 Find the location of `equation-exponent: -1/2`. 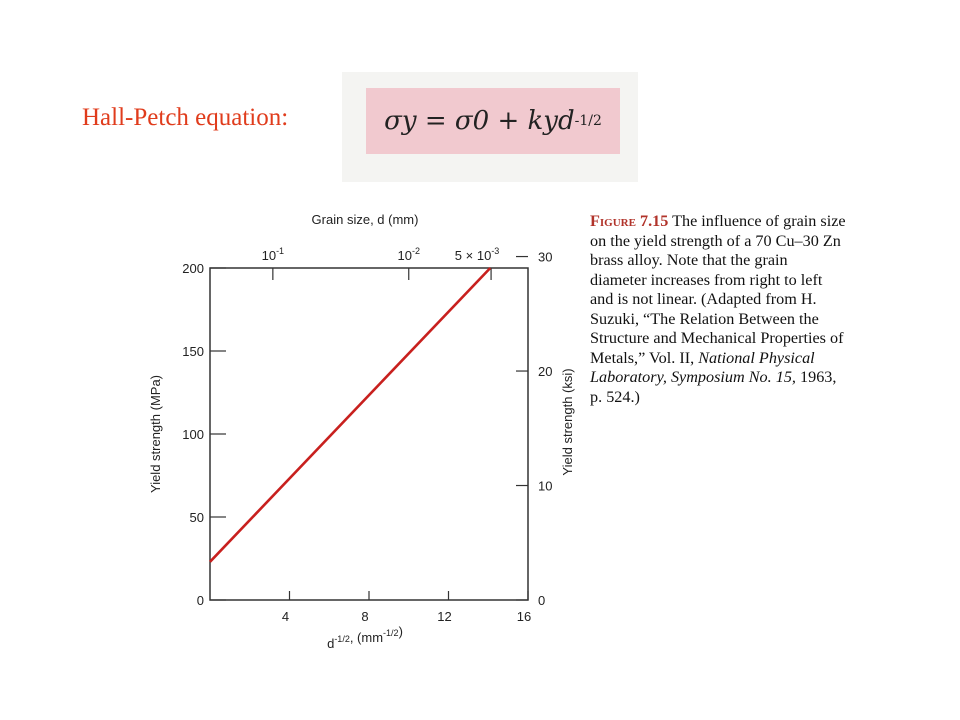

equation-exponent: -1/2 is located at coordinates (588, 121).